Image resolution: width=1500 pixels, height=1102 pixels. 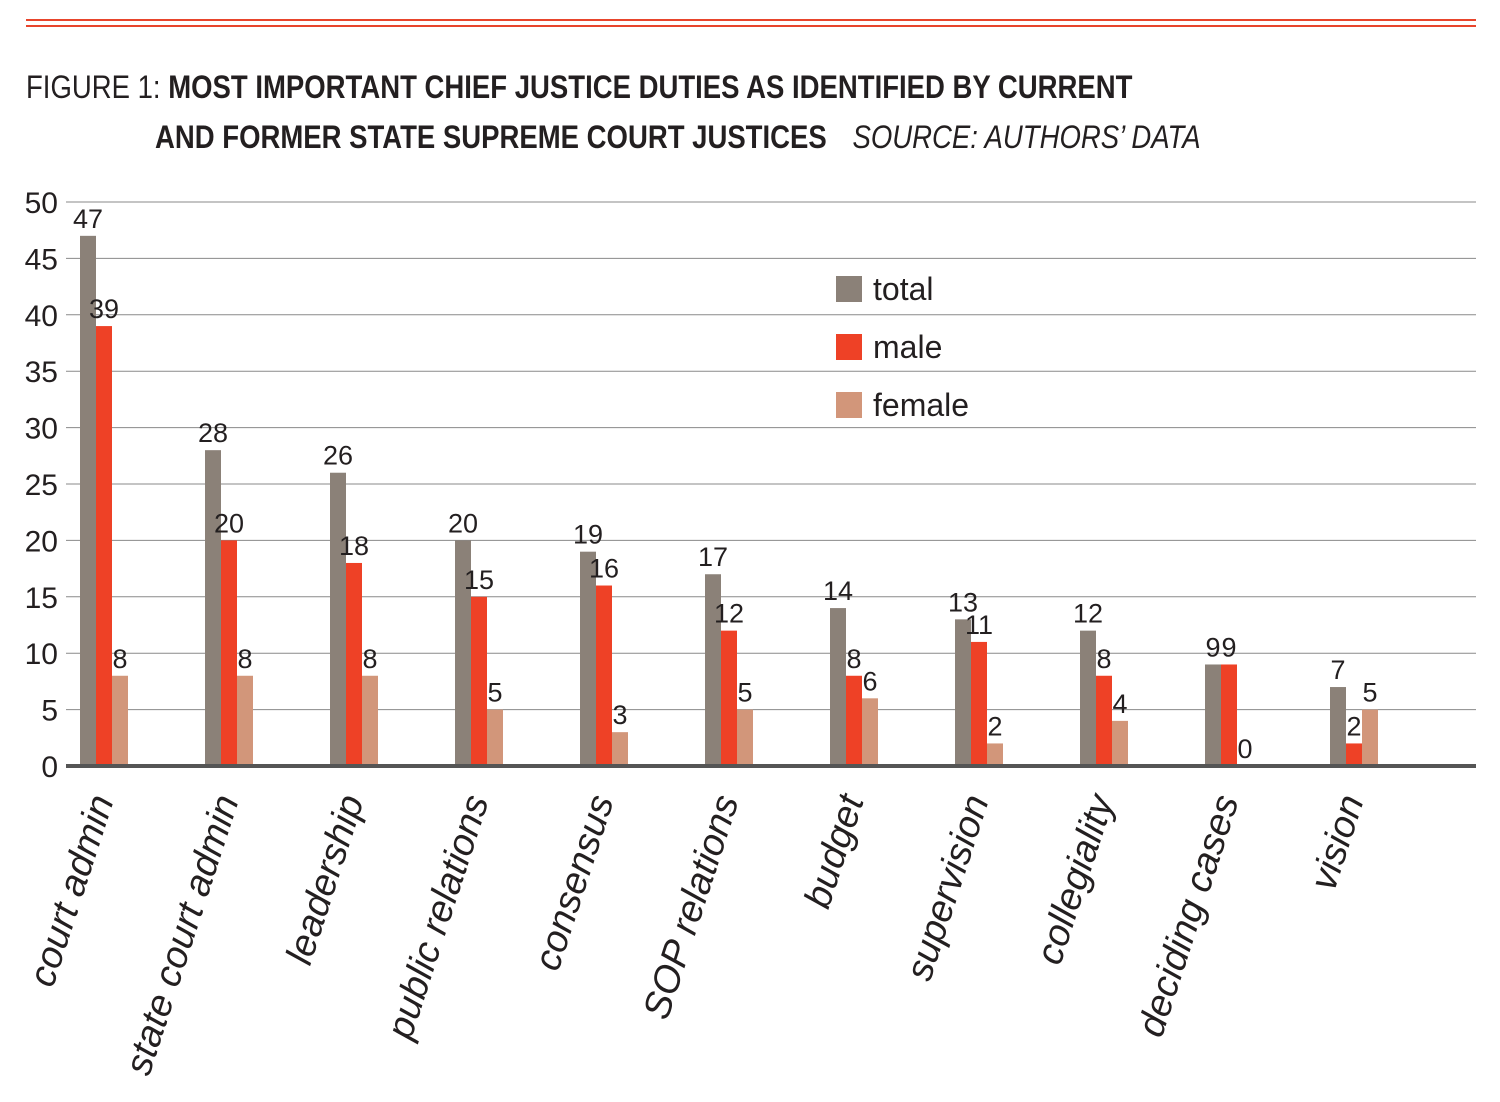 What do you see at coordinates (41, 372) in the screenshot?
I see `y-tick-label: 35` at bounding box center [41, 372].